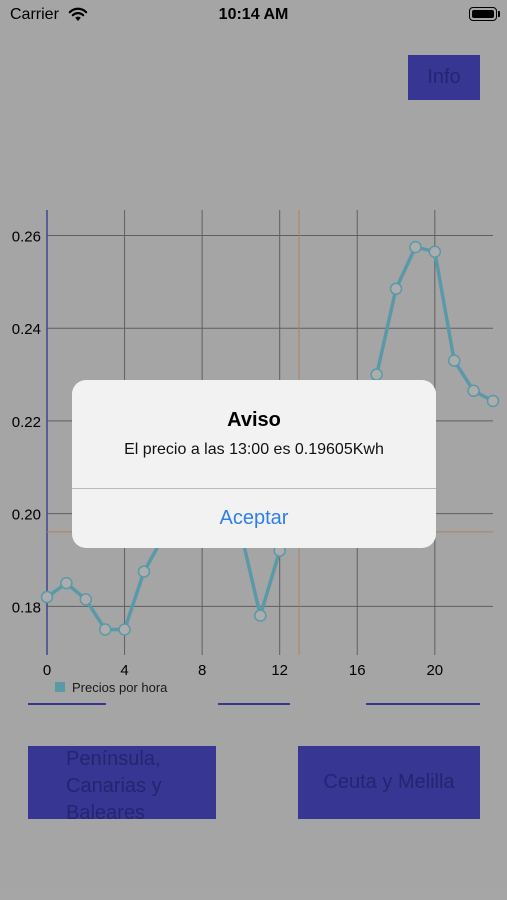 This screenshot has height=900, width=507. Describe the element at coordinates (484, 14) in the screenshot. I see `battery-icon` at that location.